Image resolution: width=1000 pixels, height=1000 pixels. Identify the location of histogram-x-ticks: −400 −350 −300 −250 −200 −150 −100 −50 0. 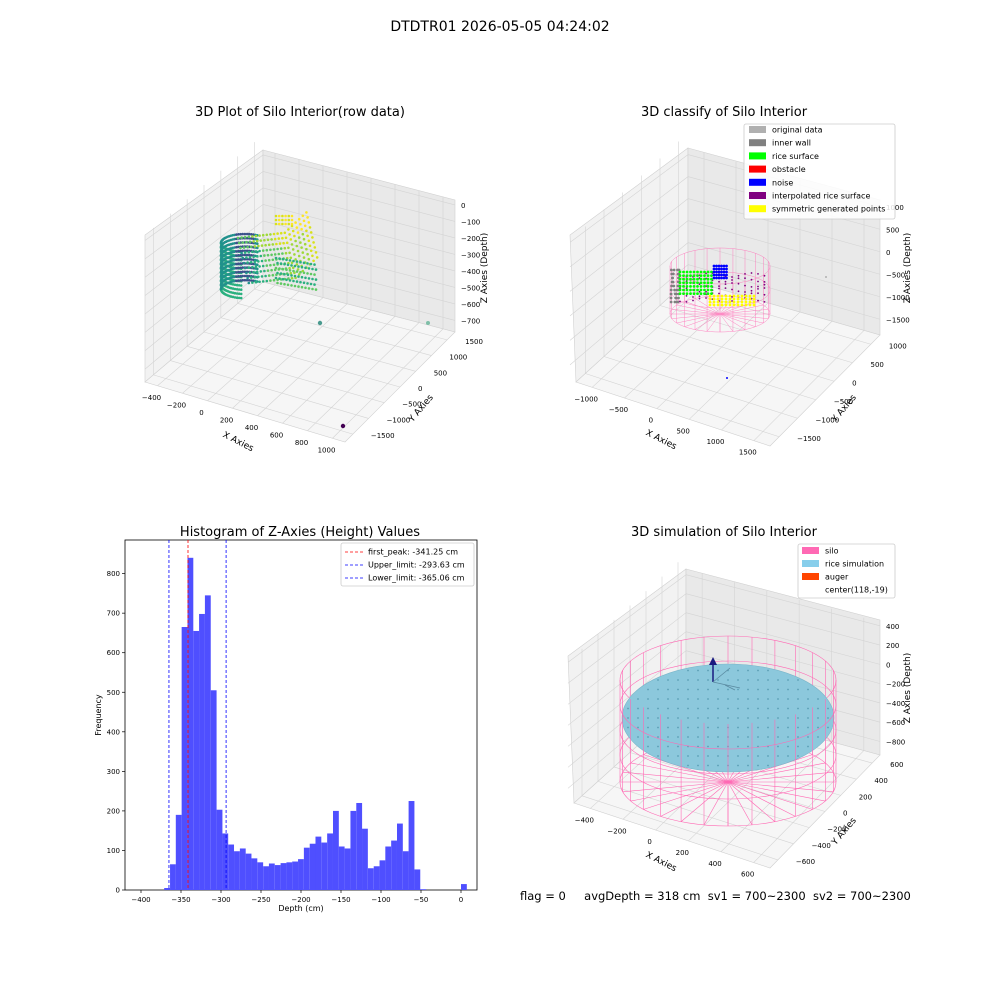
(297, 897).